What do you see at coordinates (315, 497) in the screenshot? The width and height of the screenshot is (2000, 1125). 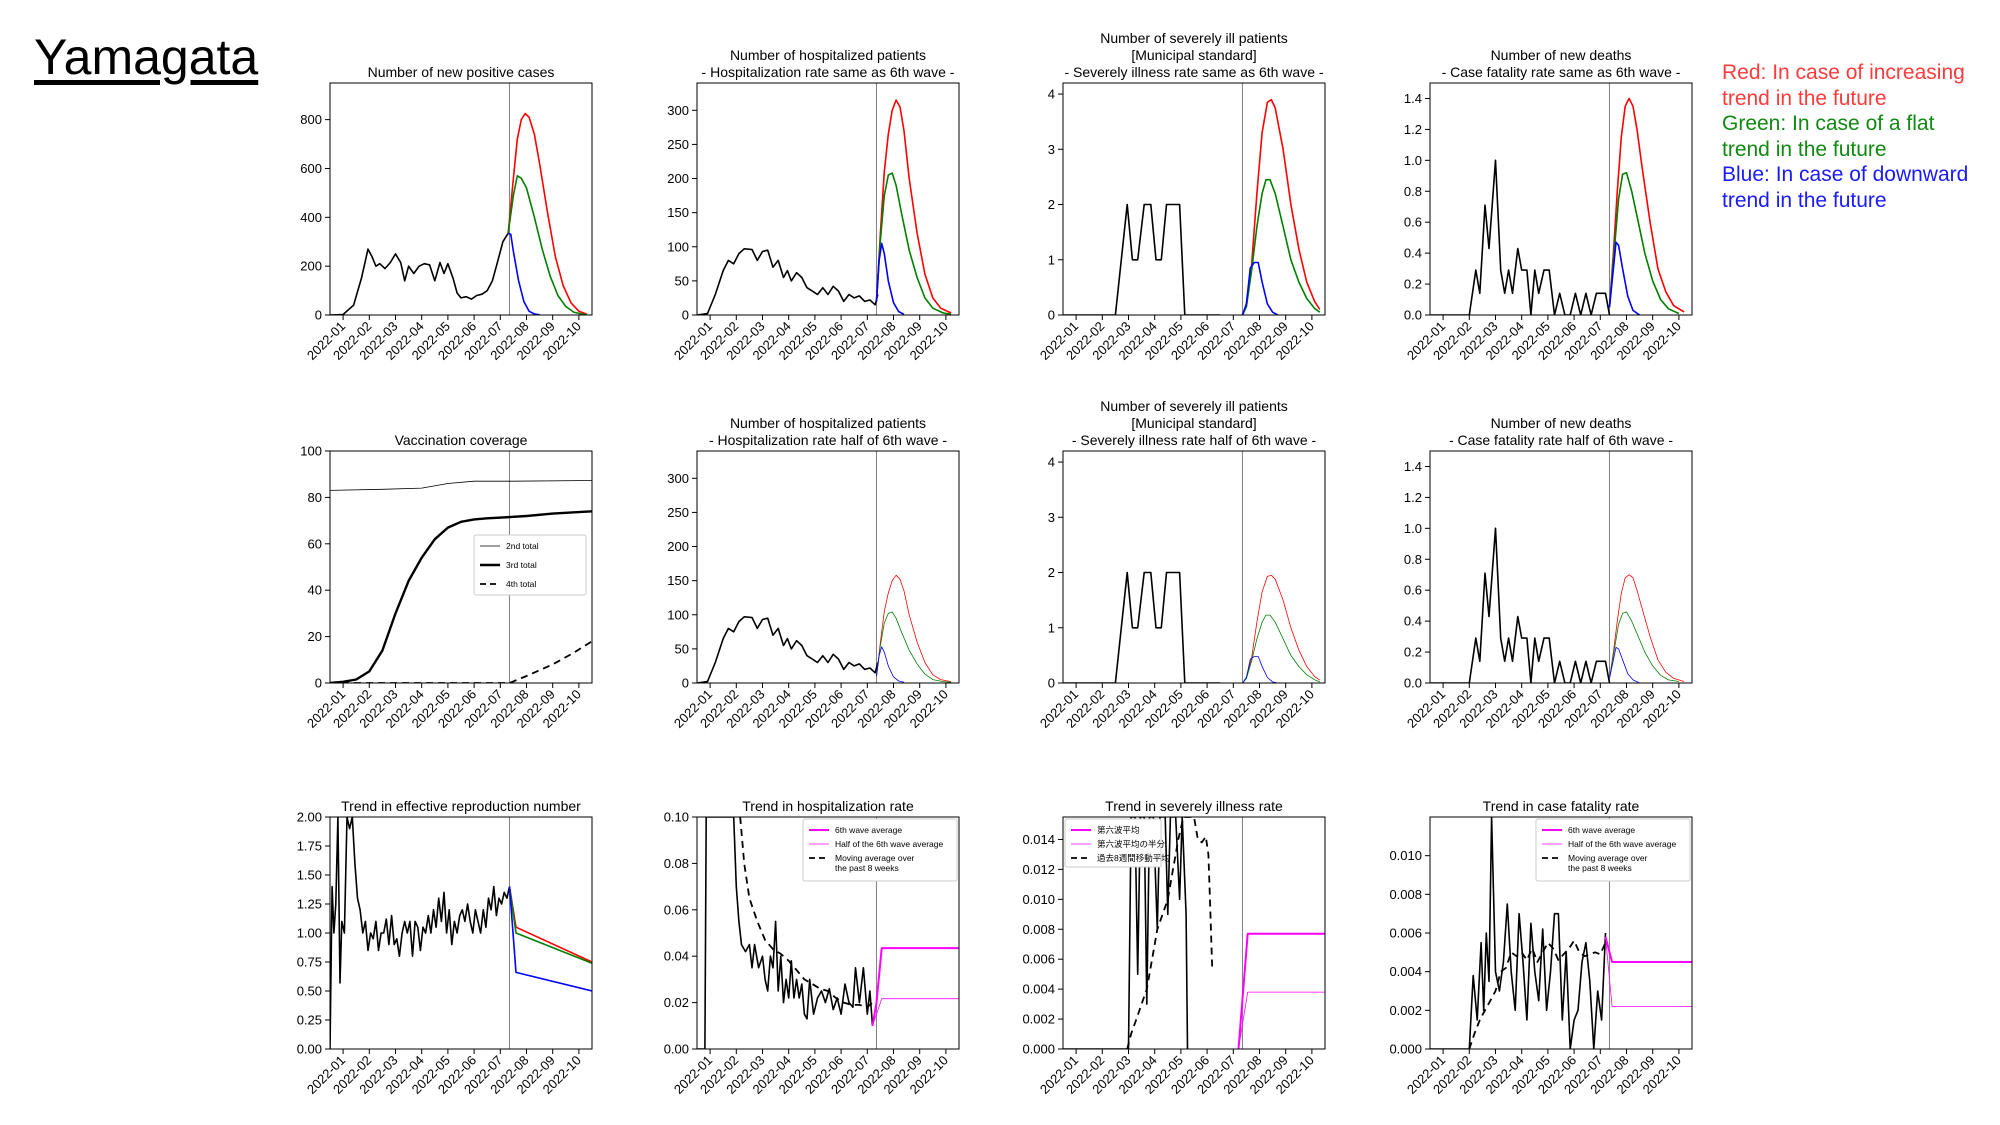 I see `y-tick-label: 80` at bounding box center [315, 497].